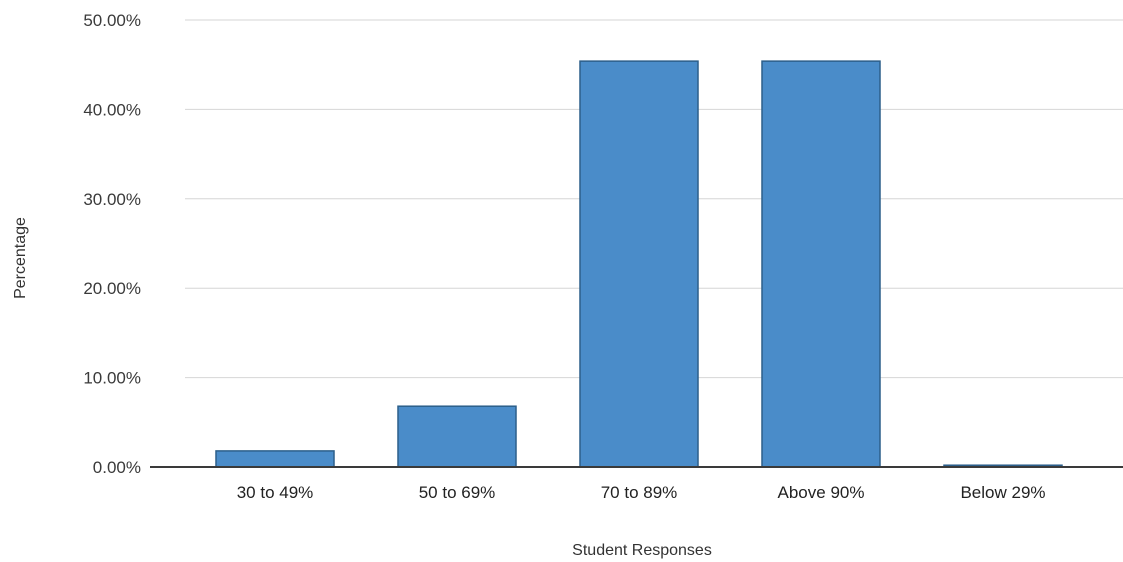 The image size is (1123, 562). What do you see at coordinates (457, 492) in the screenshot?
I see `x-tick-label: 50 to 69%` at bounding box center [457, 492].